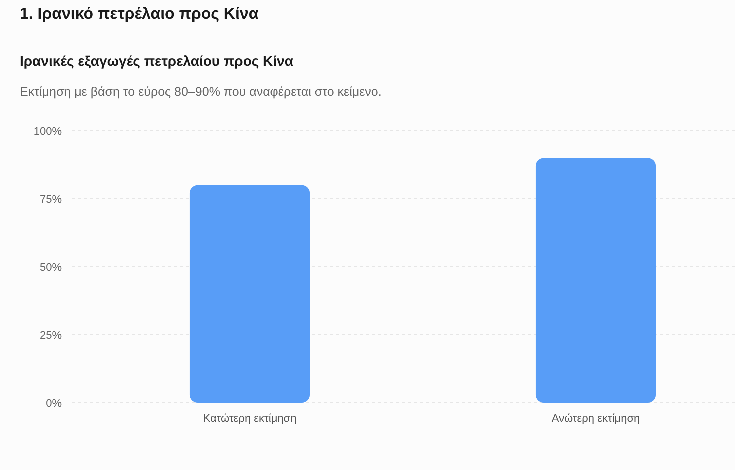 The image size is (735, 470). What do you see at coordinates (250, 419) in the screenshot?
I see `x-tick-label: Κατώτερη εκτίμηση` at bounding box center [250, 419].